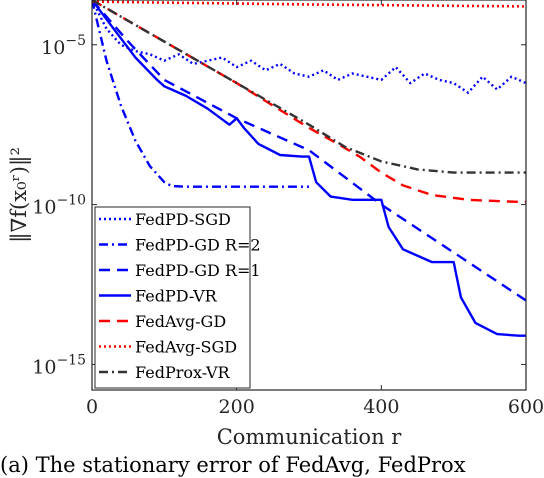  Describe the element at coordinates (310, 437) in the screenshot. I see `x-axis-label: Communication r` at that location.